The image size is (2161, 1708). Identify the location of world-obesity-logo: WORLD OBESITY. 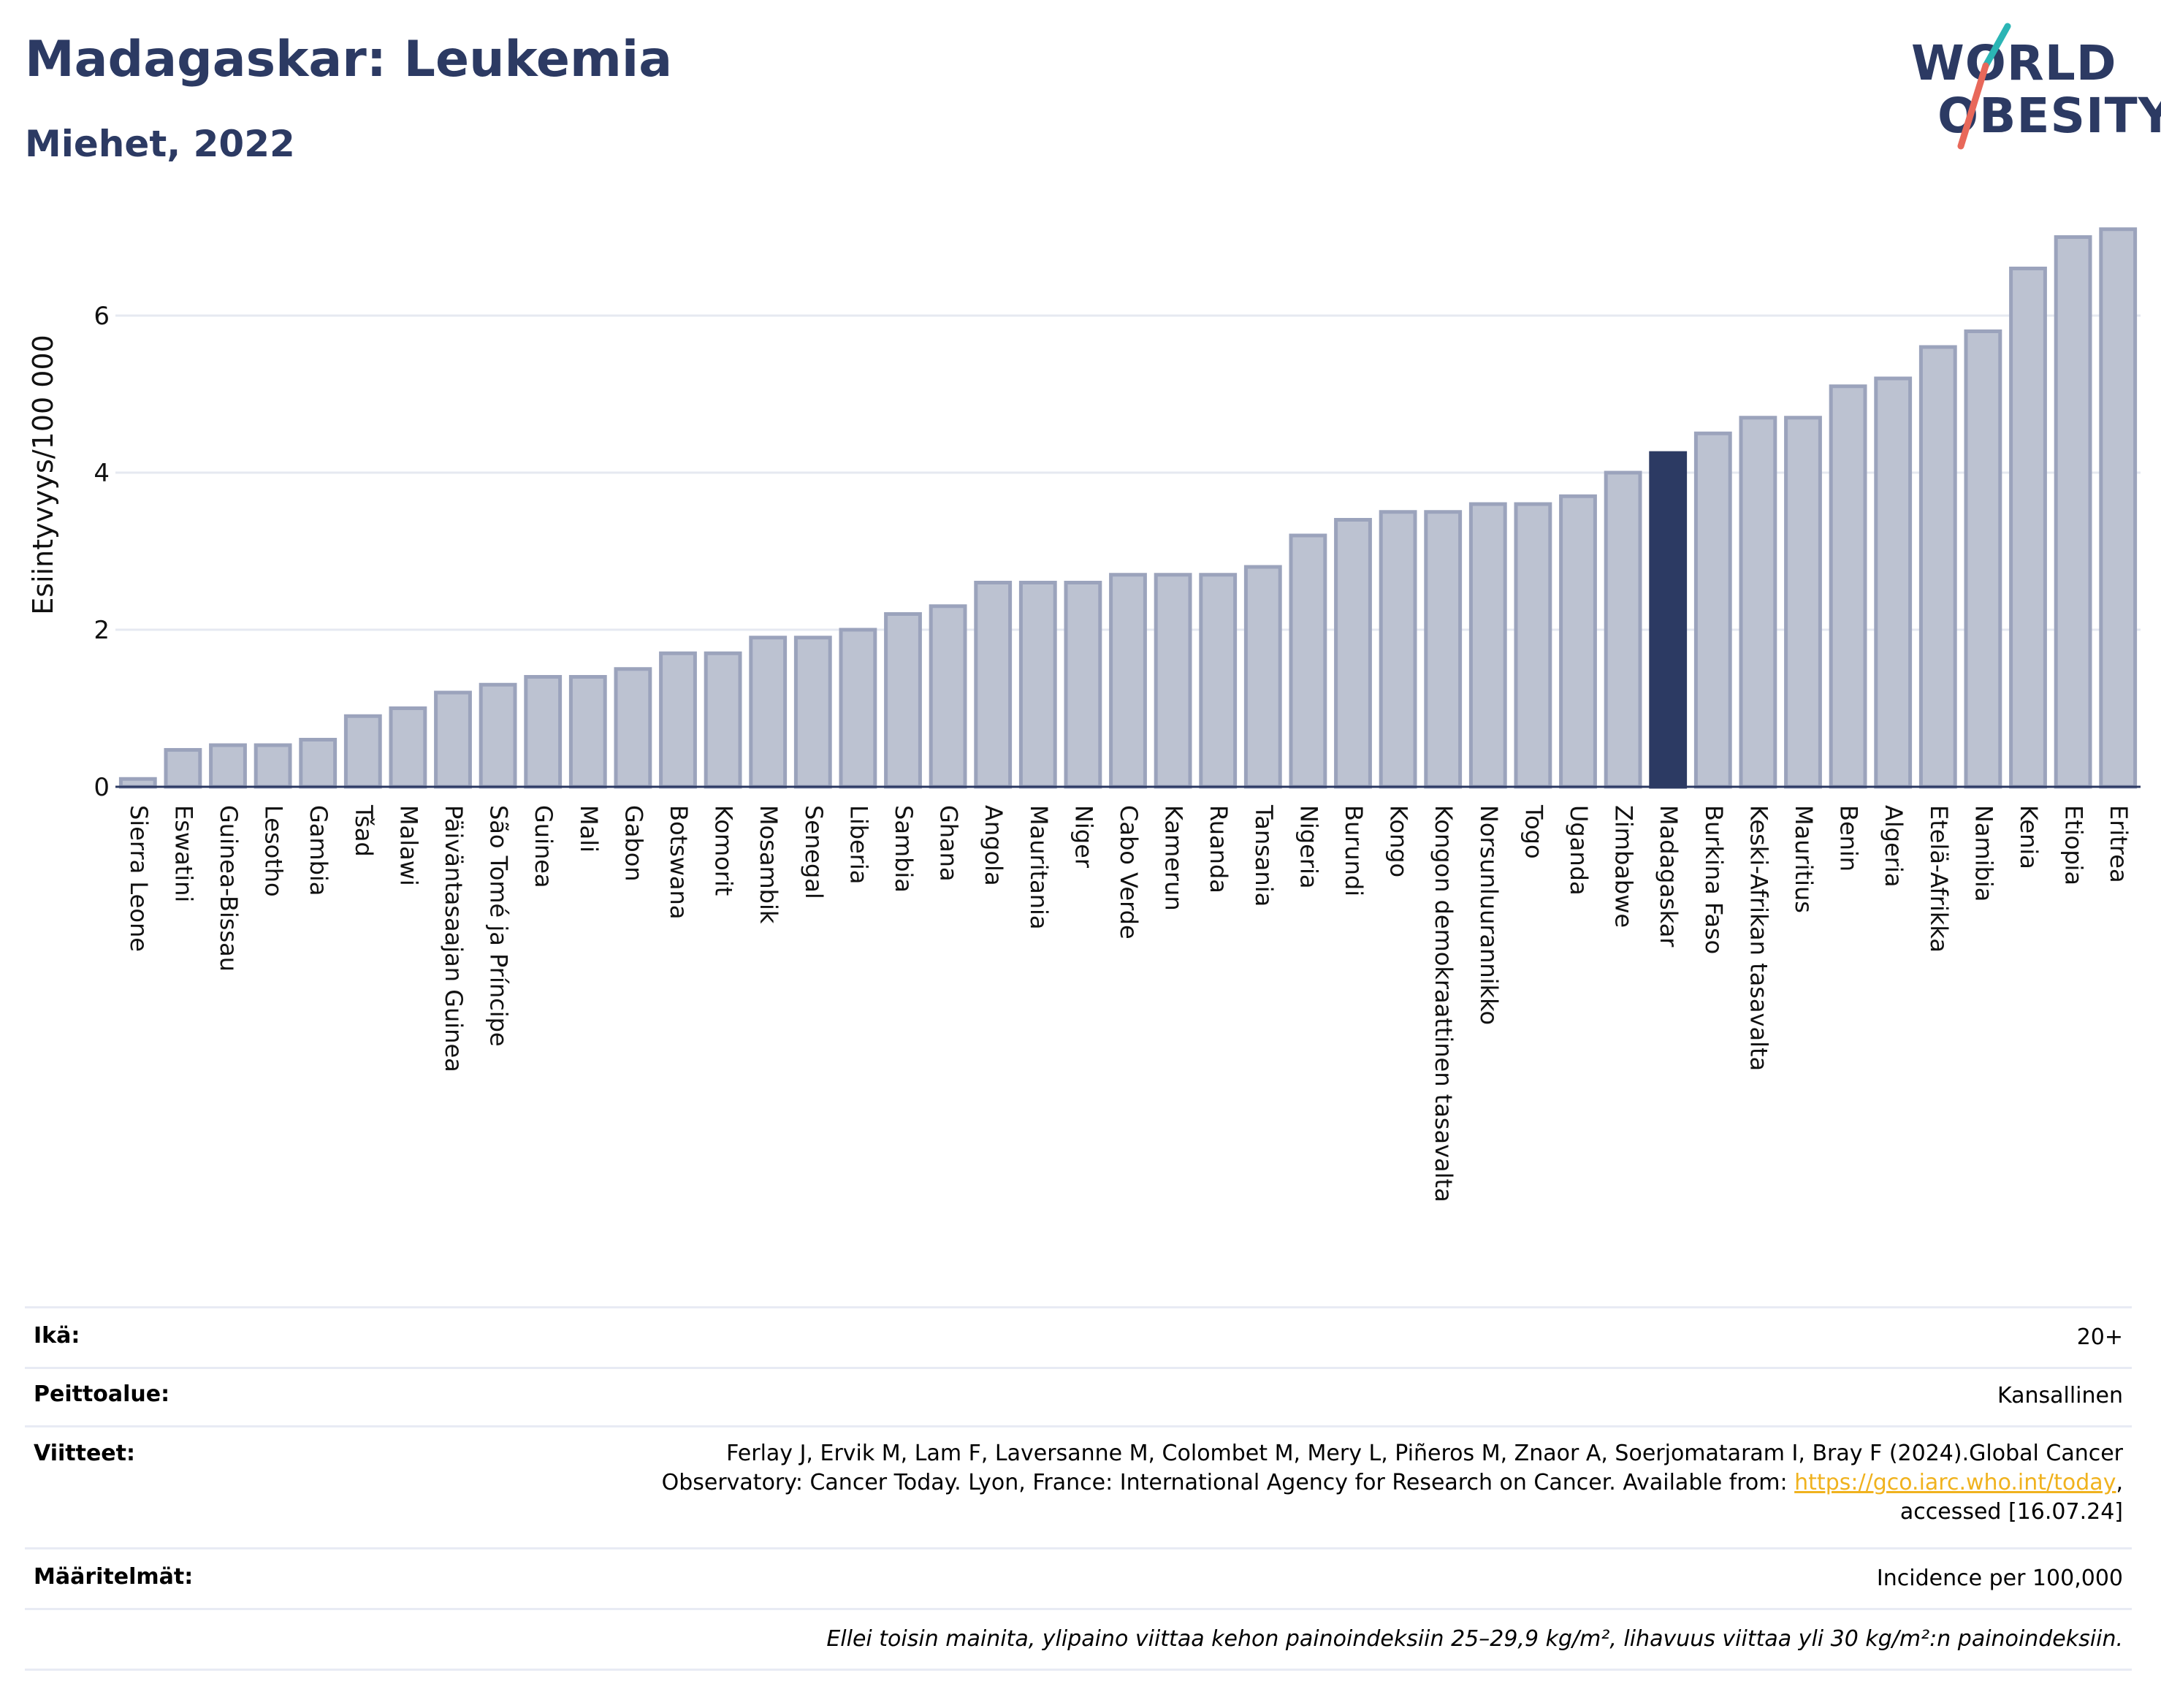
(2030, 87).